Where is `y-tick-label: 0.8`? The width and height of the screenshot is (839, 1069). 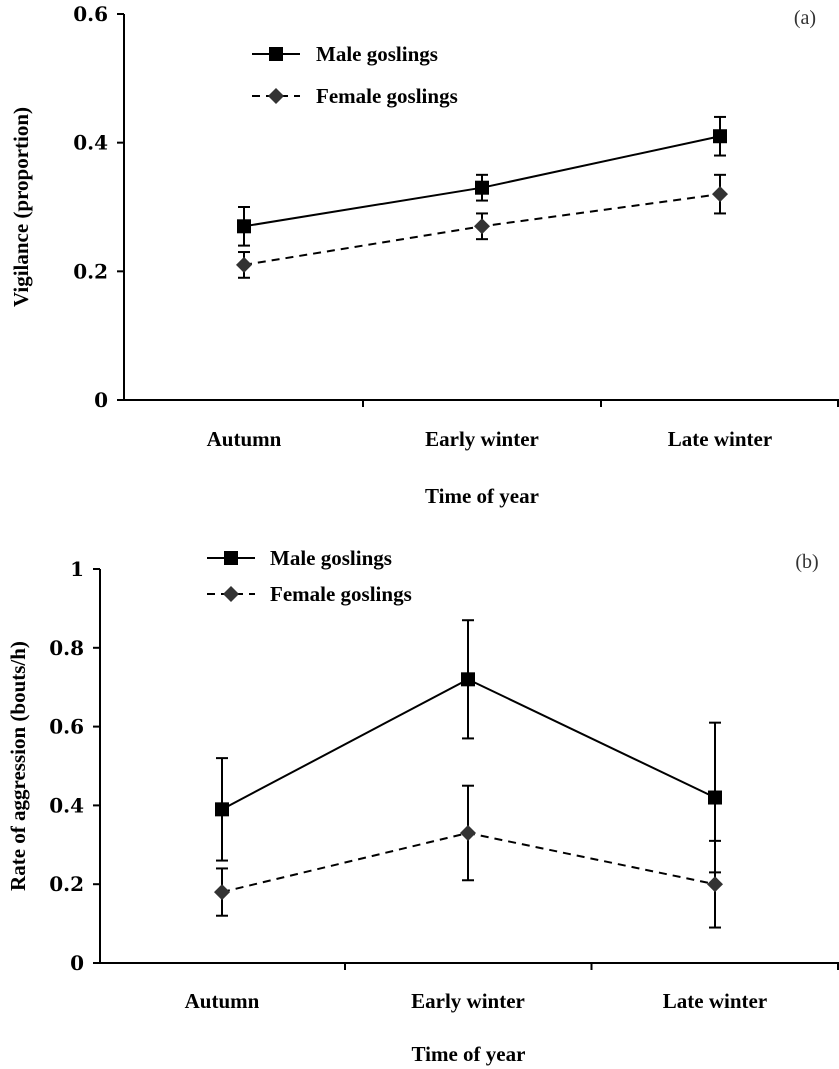 y-tick-label: 0.8 is located at coordinates (66, 648).